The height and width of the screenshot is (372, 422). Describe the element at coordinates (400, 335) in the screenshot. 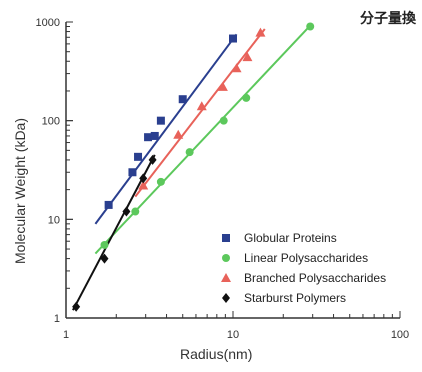

I see `x-tick-label: 100` at that location.